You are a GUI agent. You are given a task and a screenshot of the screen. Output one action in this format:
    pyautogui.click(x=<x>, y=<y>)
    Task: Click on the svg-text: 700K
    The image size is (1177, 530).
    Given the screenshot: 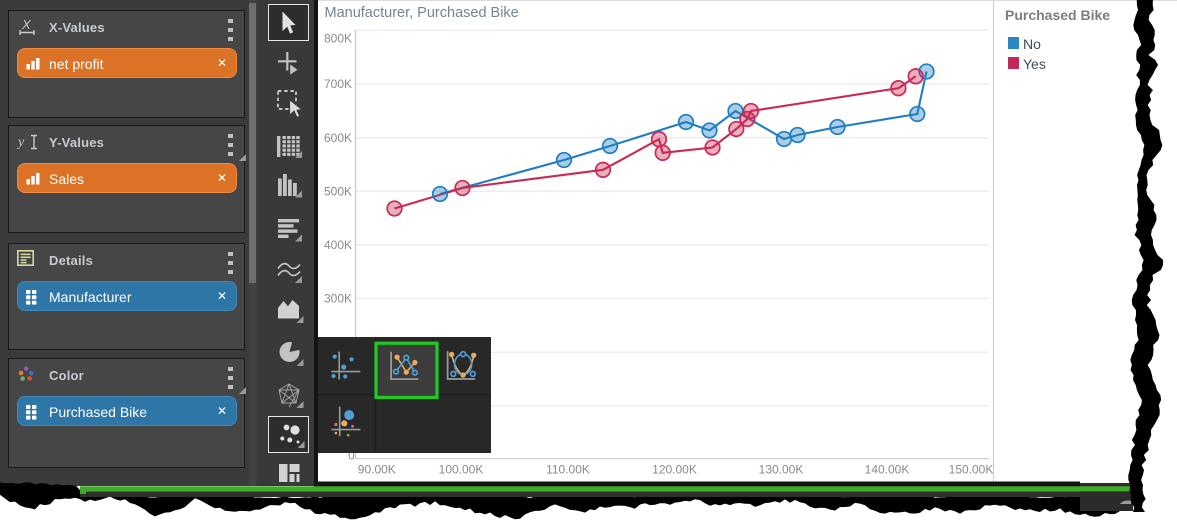 What is the action you would take?
    pyautogui.click(x=338, y=84)
    